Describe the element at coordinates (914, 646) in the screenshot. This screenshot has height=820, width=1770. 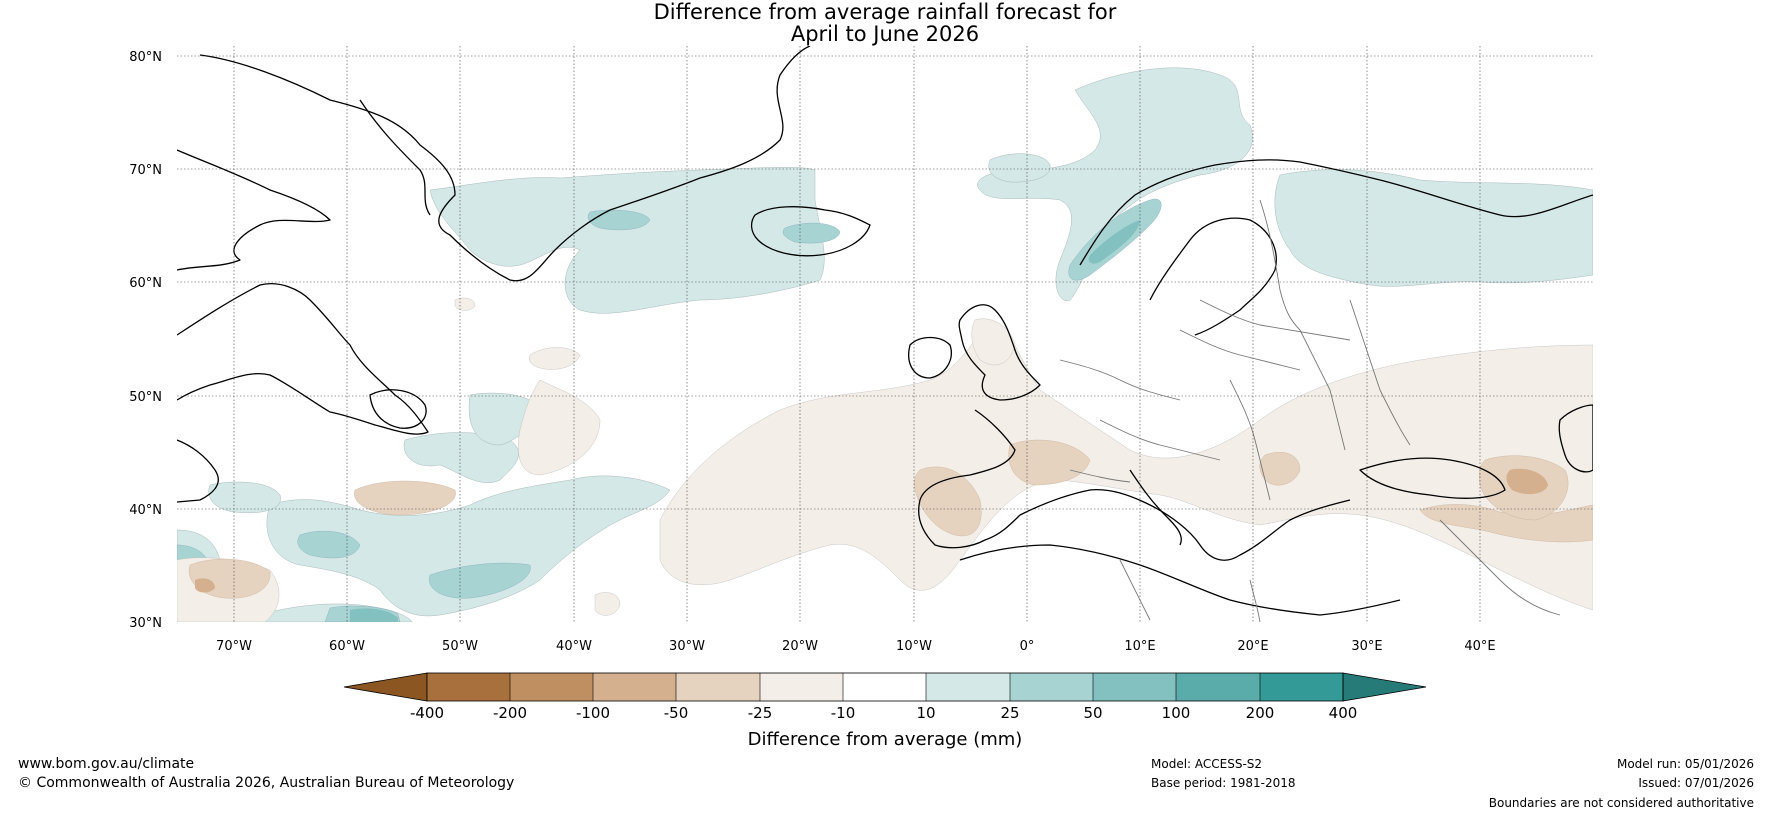
I see `lon-label-10w: 10°W` at that location.